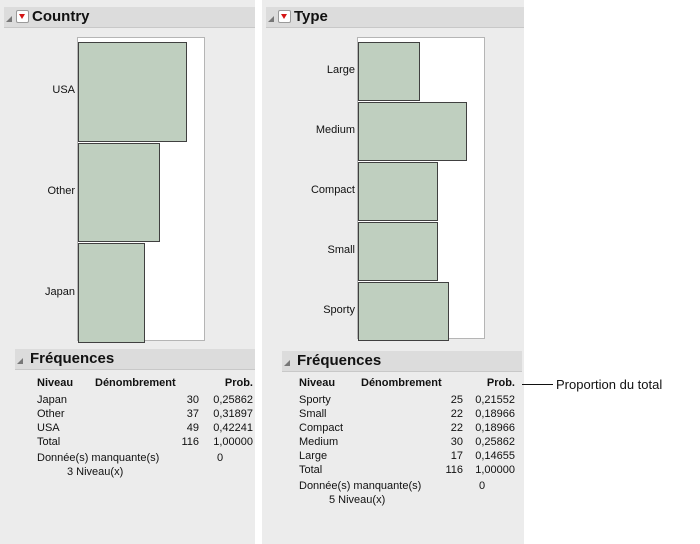 The height and width of the screenshot is (544, 700). I want to click on country-title: Country, so click(61, 16).